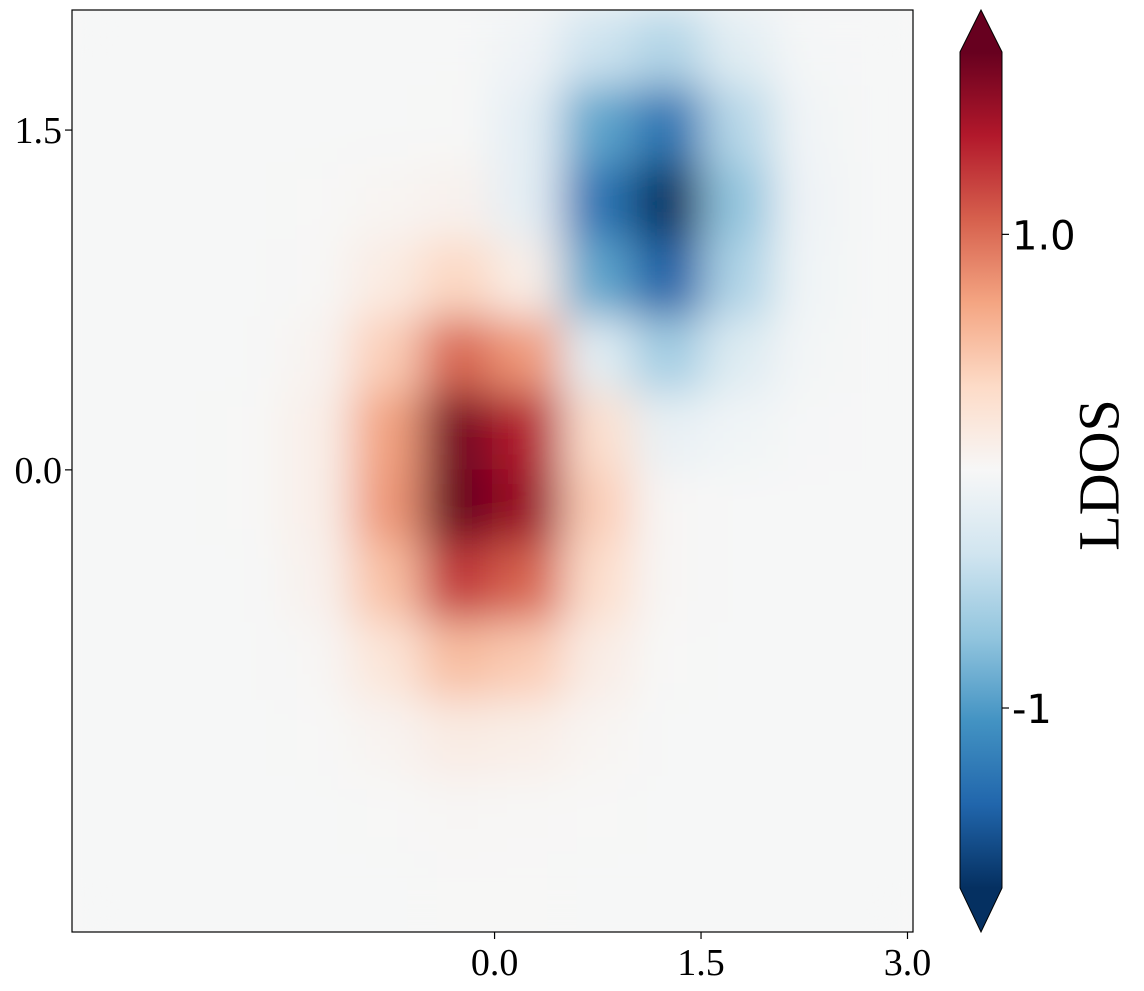 The height and width of the screenshot is (991, 1144). I want to click on x-tick-label: 1.5, so click(701, 963).